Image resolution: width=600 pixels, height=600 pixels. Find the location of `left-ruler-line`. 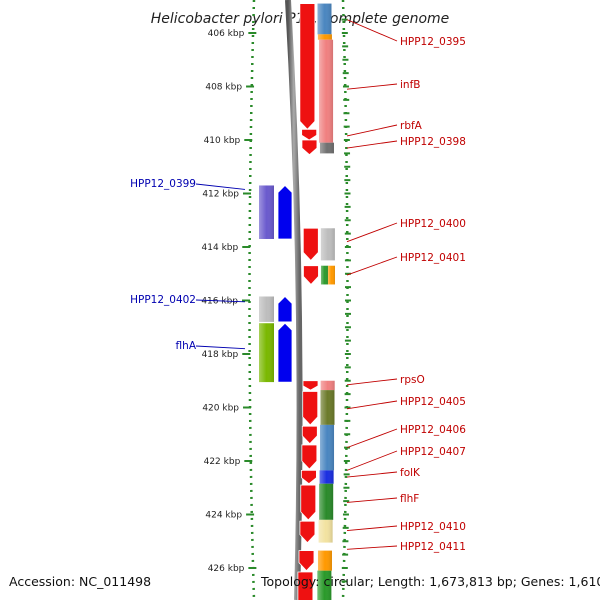

left-ruler-line is located at coordinates (252, 300).